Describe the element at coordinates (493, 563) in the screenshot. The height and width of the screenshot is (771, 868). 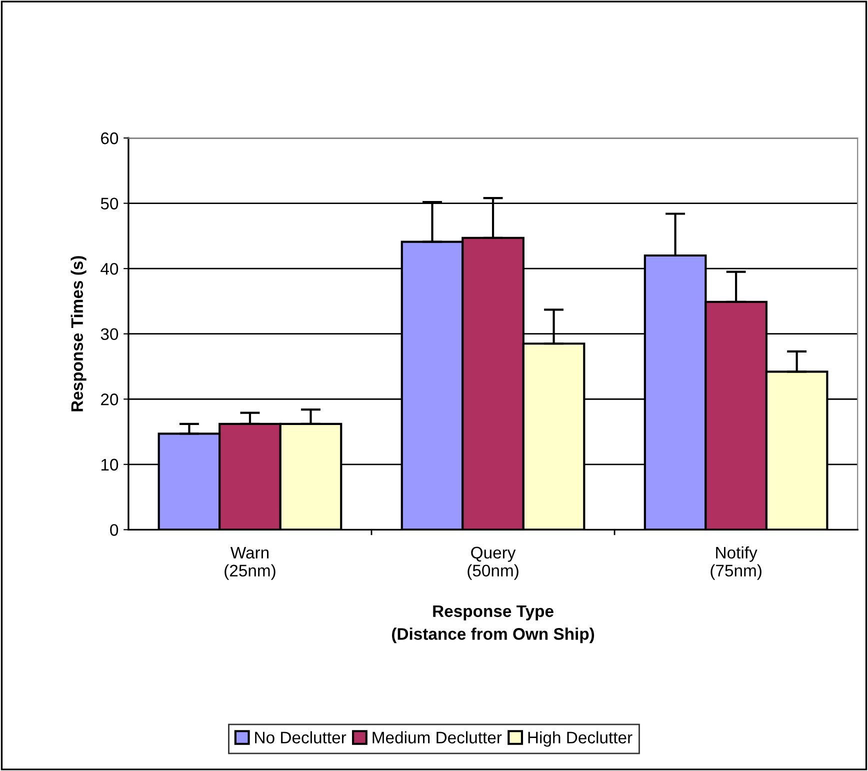
I see `x-tick-label: Query (50nm)` at that location.